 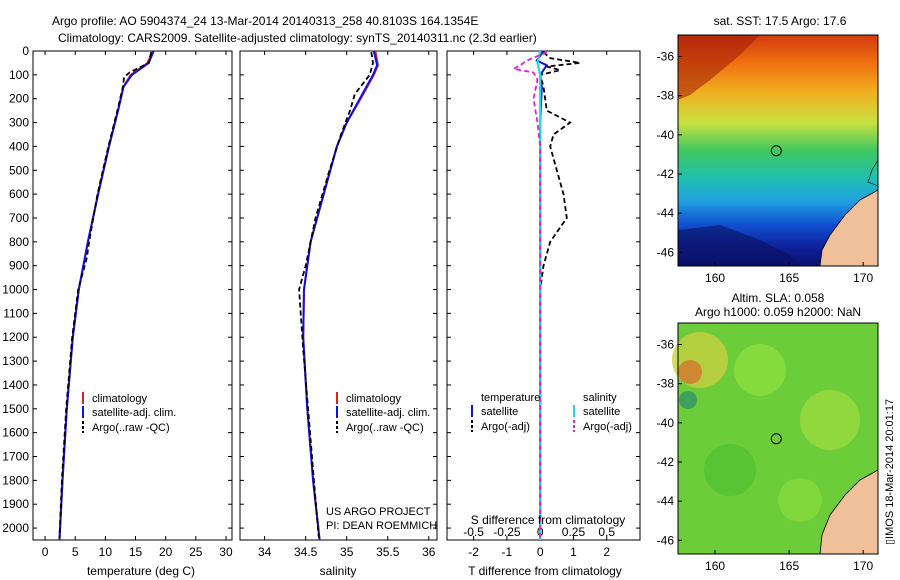 I want to click on sla-map-subtitle: Argo h1000: 0.059 h2000: NaN, so click(x=778, y=312).